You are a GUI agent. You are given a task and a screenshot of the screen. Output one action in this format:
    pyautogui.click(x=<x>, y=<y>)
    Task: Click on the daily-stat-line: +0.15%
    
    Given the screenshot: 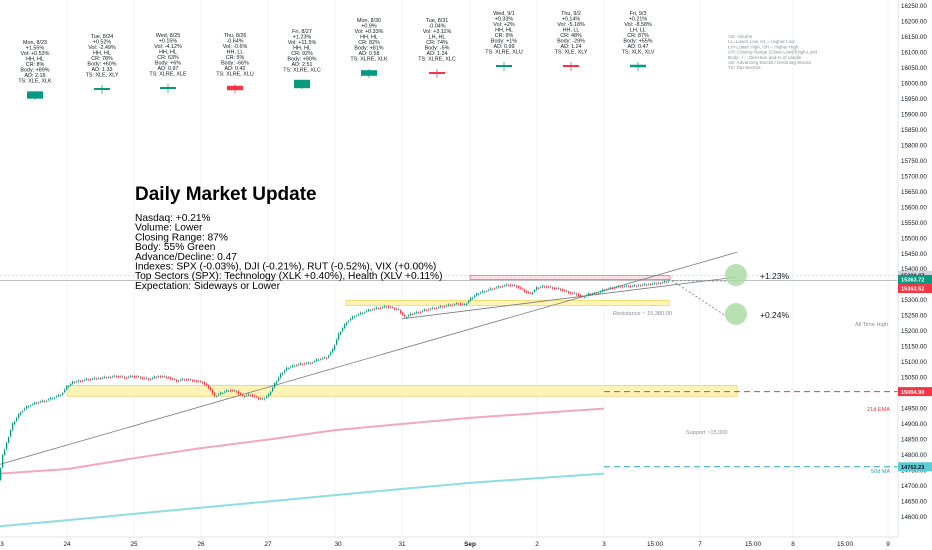 What is the action you would take?
    pyautogui.click(x=168, y=42)
    